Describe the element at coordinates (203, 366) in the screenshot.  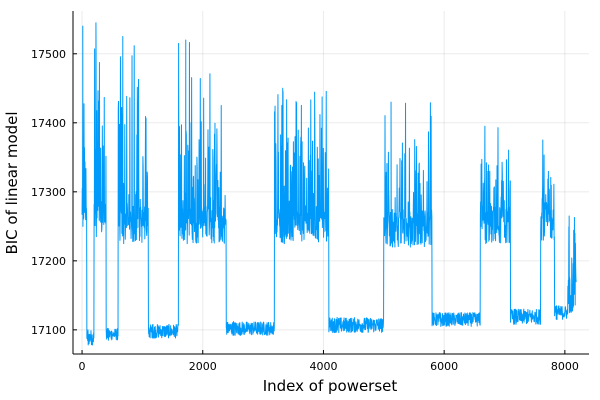
I see `x-tick-label: 2000` at that location.